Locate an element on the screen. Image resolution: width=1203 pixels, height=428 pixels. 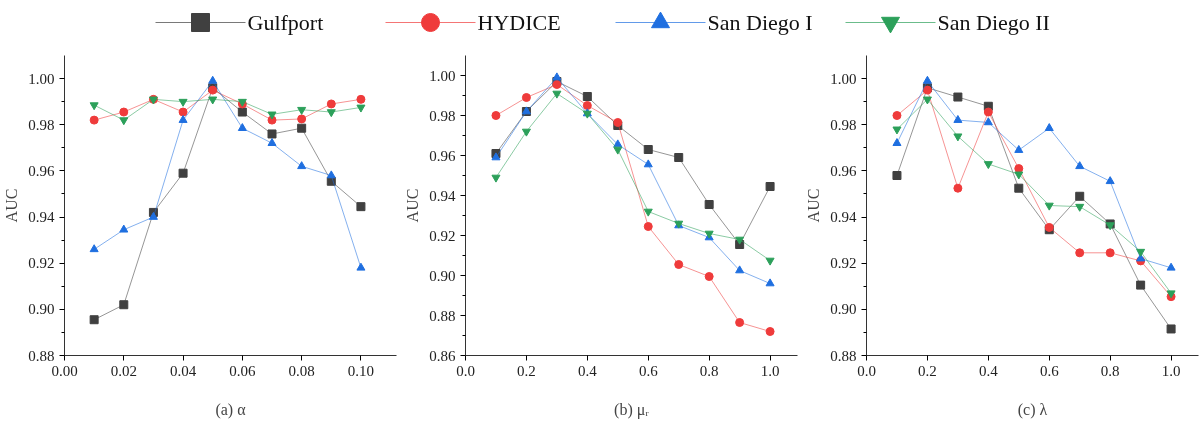
legend-label: San Diego I is located at coordinates (760, 22).